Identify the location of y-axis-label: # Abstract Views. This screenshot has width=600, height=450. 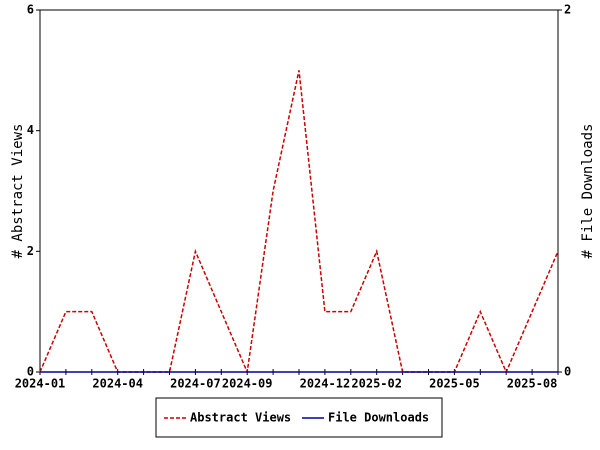
(18, 191).